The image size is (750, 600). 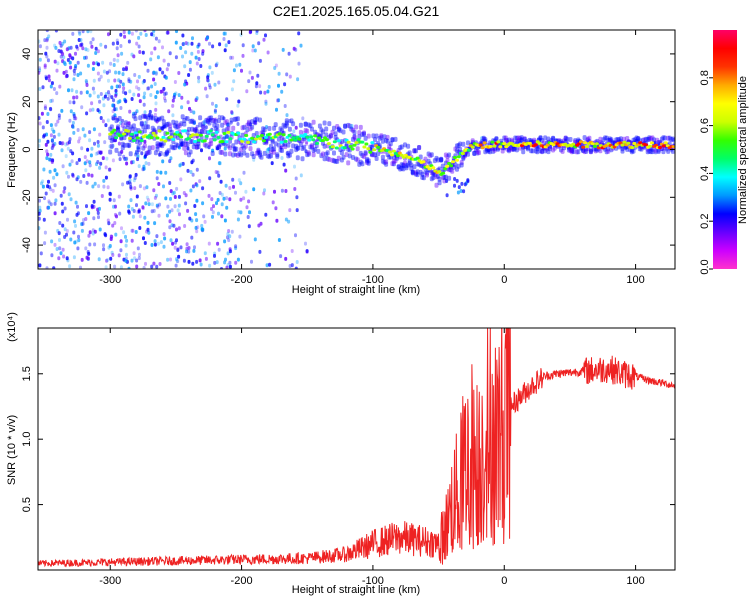 What do you see at coordinates (356, 11) in the screenshot?
I see `chart-title: C2E1.2025.165.05.04.G21` at bounding box center [356, 11].